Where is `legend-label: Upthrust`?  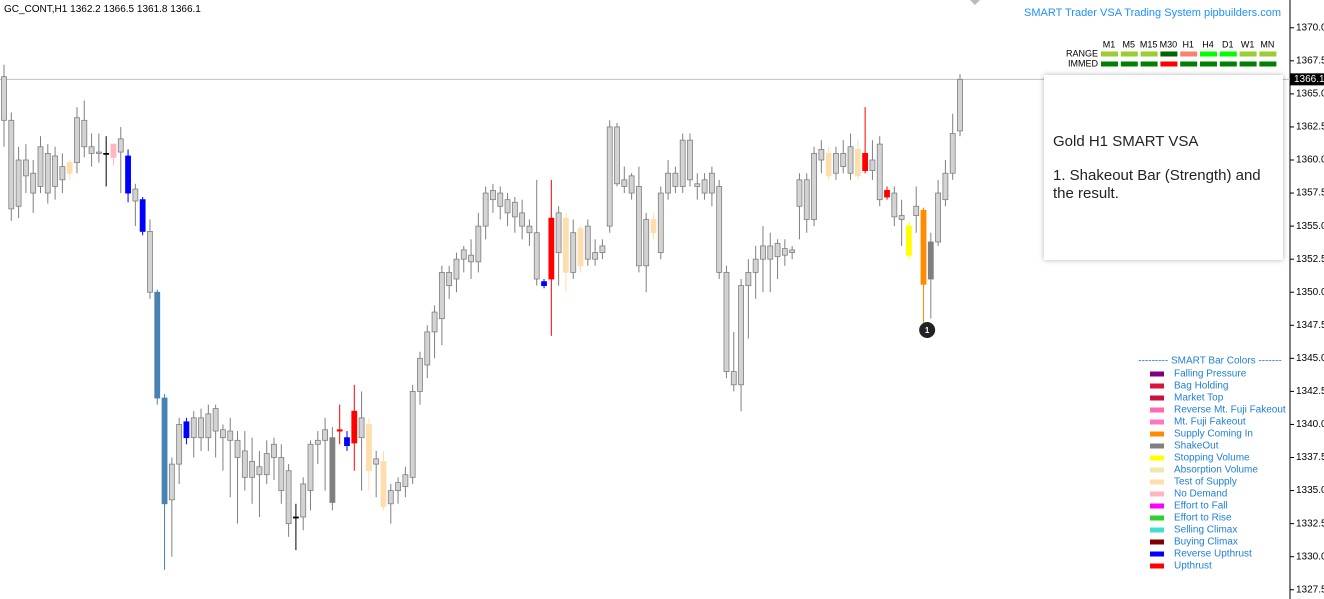
legend-label: Upthrust is located at coordinates (1193, 566).